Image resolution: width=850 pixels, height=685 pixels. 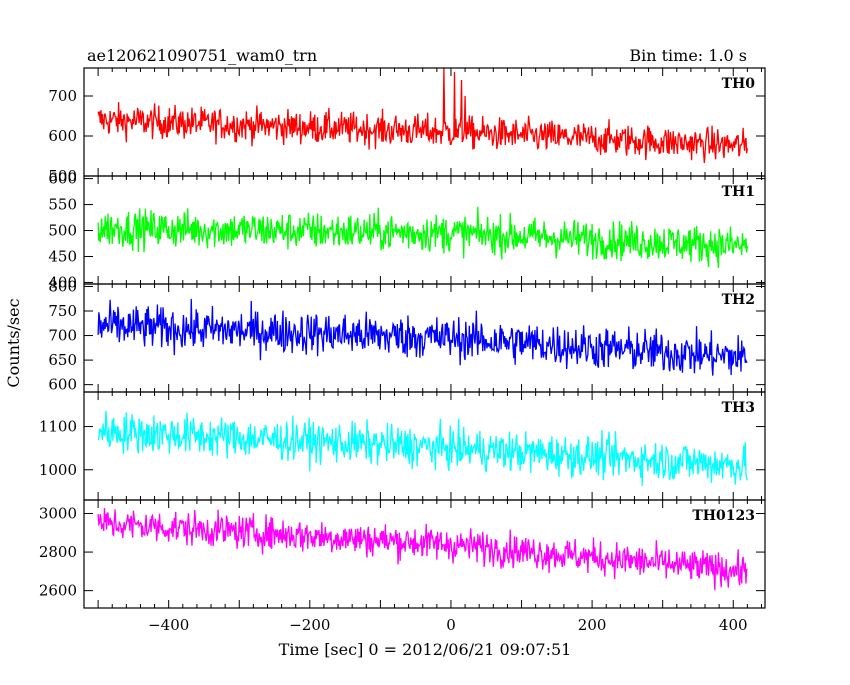 What do you see at coordinates (58, 514) in the screenshot?
I see `y-tick-label: 3000` at bounding box center [58, 514].